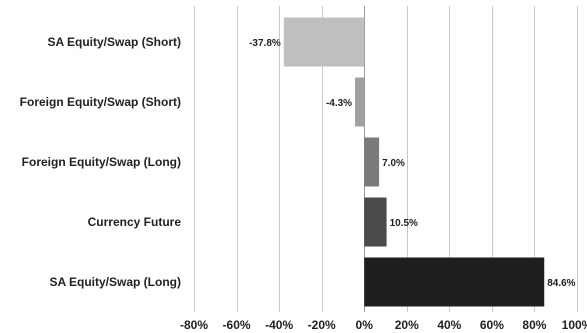 This screenshot has width=587, height=333. I want to click on x-axis-tick-labels: -80% -60% -40% -20% 0% 20% 40% 60% 80% 100%, so click(383, 325).